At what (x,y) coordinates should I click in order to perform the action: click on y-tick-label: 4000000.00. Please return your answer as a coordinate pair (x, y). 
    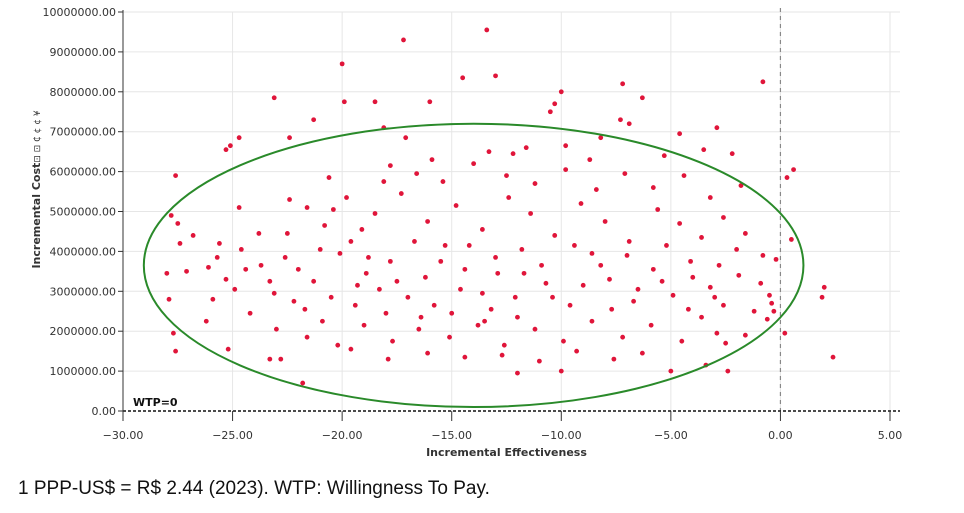
    Looking at the image, I should click on (83, 251).